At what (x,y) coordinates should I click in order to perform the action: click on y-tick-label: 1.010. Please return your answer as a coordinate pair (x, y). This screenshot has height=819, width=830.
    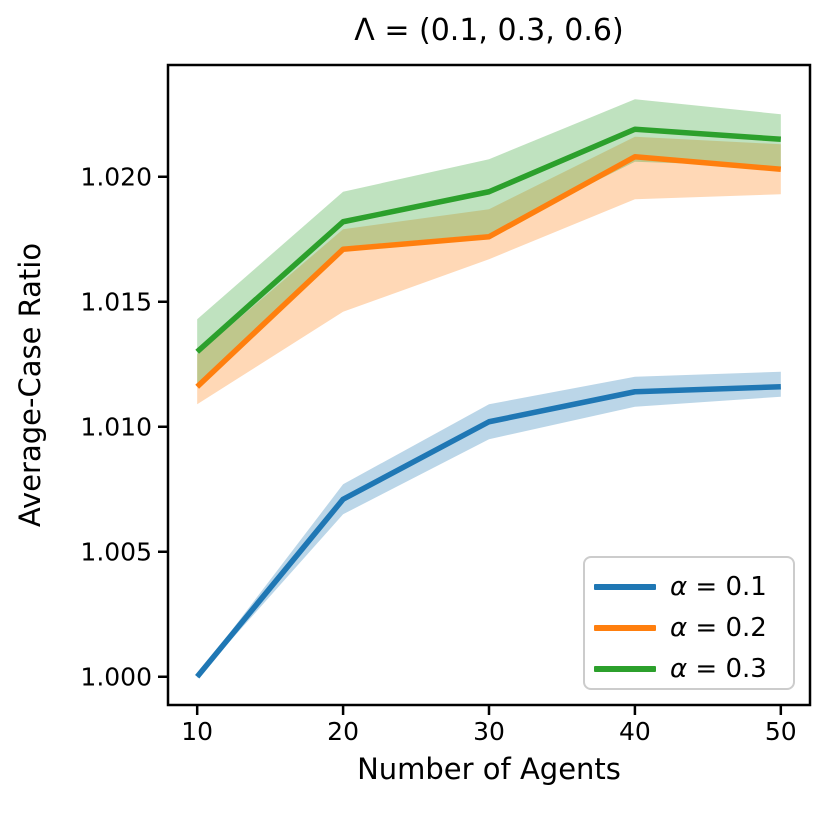
    Looking at the image, I should click on (116, 426).